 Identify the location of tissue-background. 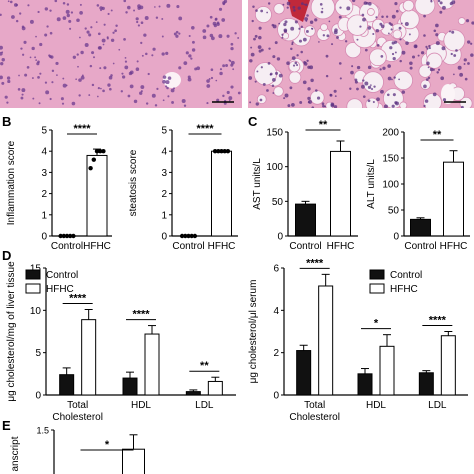
(121, 54).